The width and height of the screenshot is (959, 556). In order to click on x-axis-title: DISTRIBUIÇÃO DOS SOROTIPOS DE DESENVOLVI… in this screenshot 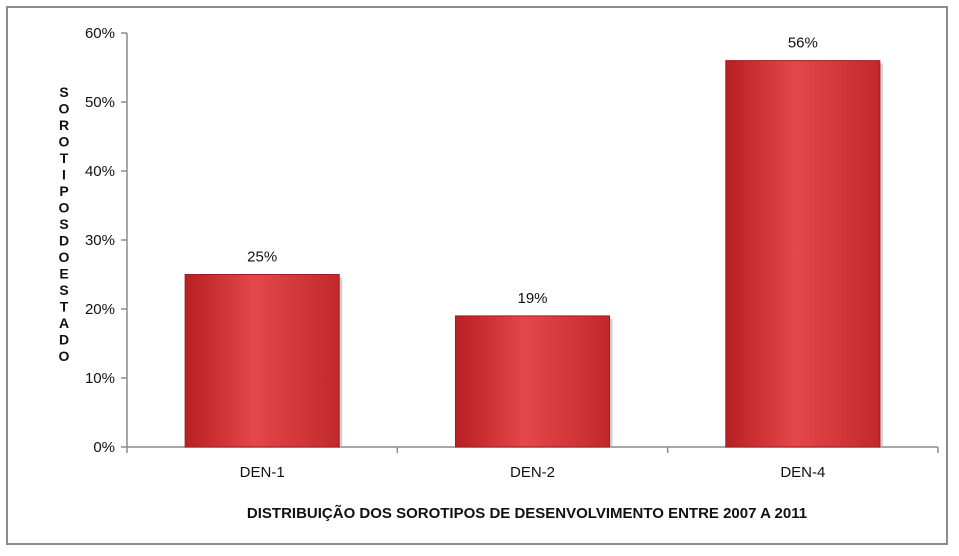, I will do `click(527, 513)`.